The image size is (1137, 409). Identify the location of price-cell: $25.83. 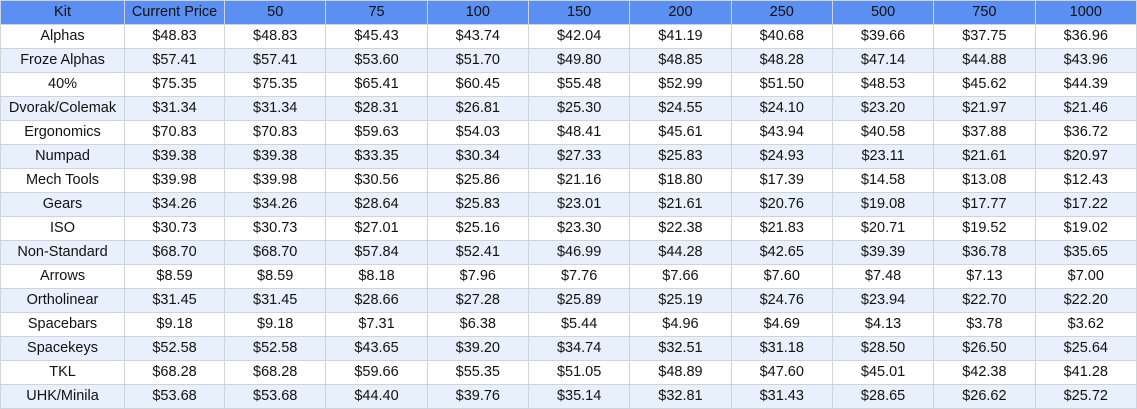
(477, 204).